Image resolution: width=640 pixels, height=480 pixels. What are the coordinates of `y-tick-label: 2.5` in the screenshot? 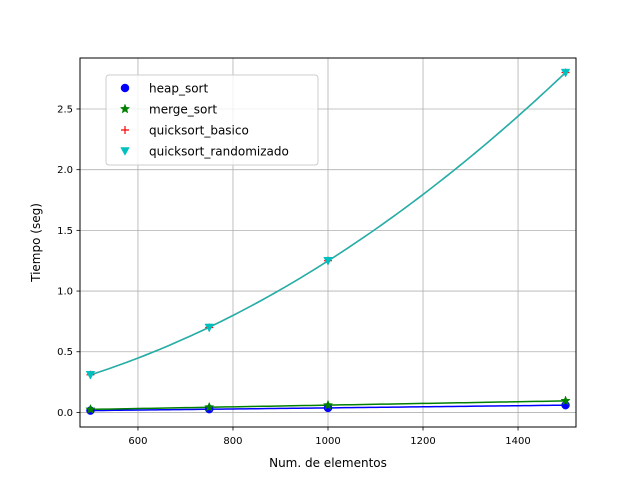 It's located at (65, 109).